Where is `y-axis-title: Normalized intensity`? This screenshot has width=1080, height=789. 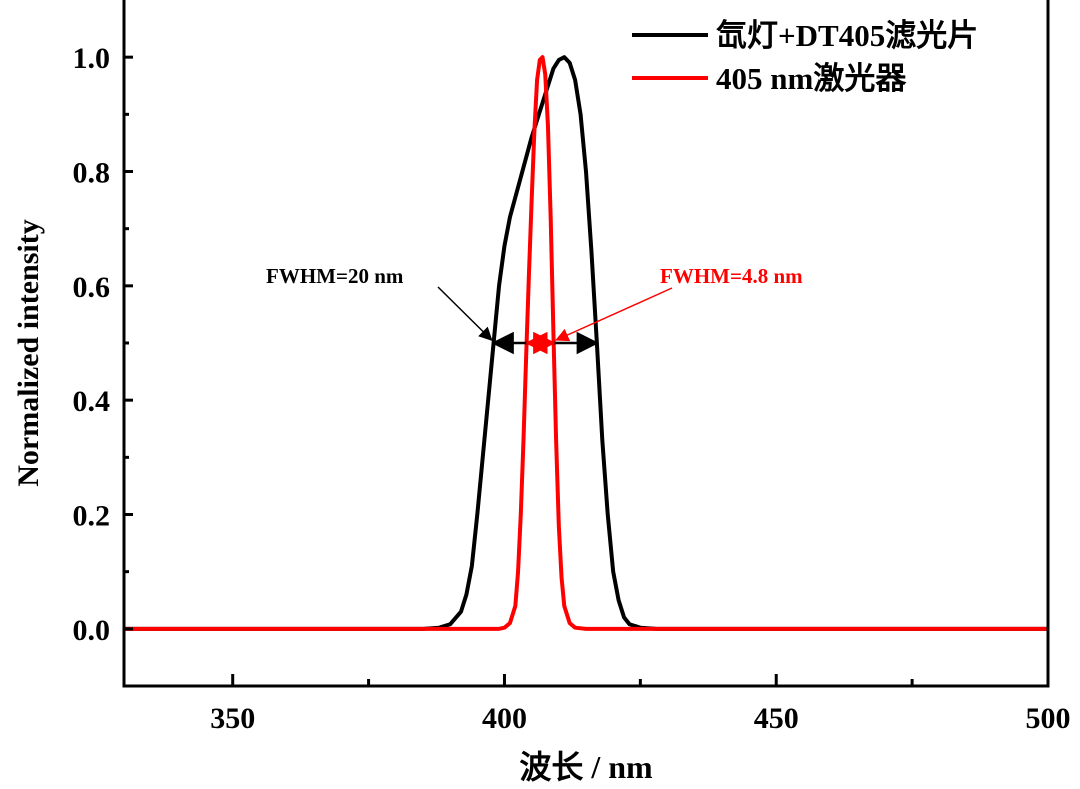 y-axis-title: Normalized intensity is located at coordinates (28, 352).